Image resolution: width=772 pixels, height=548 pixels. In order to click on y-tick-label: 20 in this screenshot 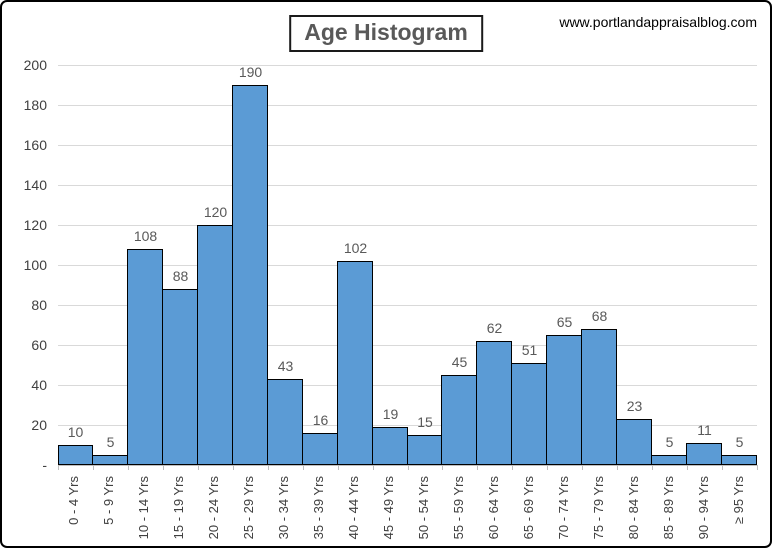, I will do `click(39, 425)`.